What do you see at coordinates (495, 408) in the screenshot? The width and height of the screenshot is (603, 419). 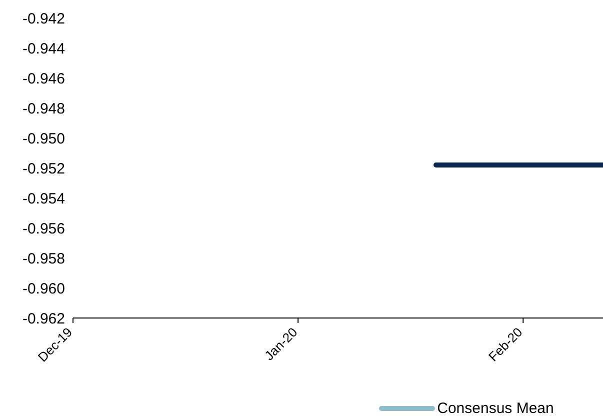 I see `legend-label: Consensus Mean` at bounding box center [495, 408].